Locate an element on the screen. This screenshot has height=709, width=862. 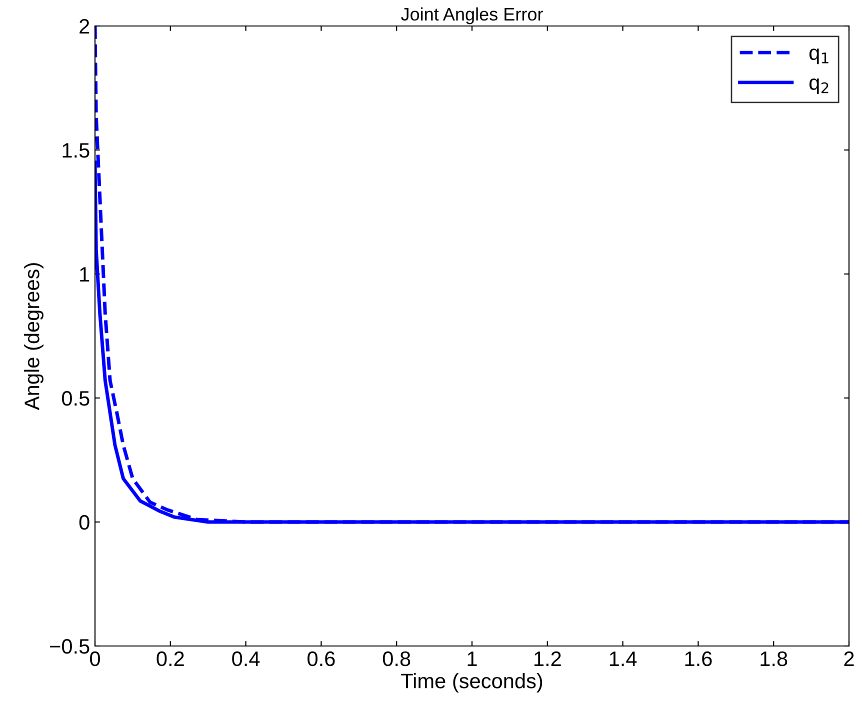
legend-label: q$_{2}$ is located at coordinates (818, 86).